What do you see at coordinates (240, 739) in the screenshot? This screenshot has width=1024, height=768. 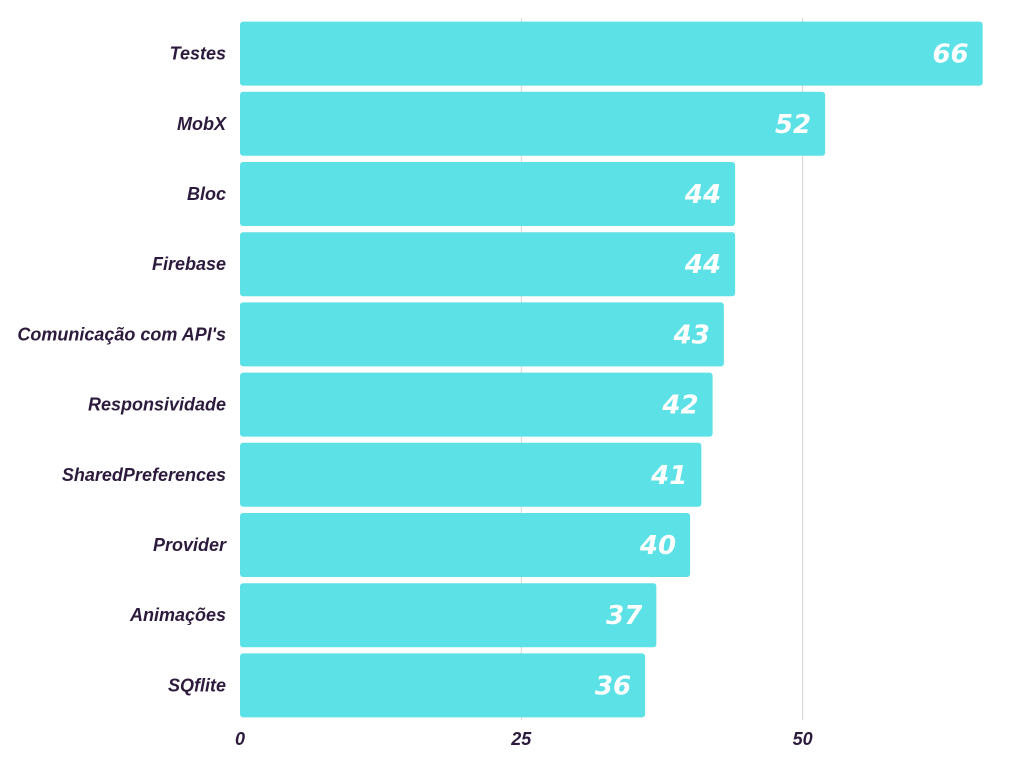 I see `x-tick-label: 0` at bounding box center [240, 739].